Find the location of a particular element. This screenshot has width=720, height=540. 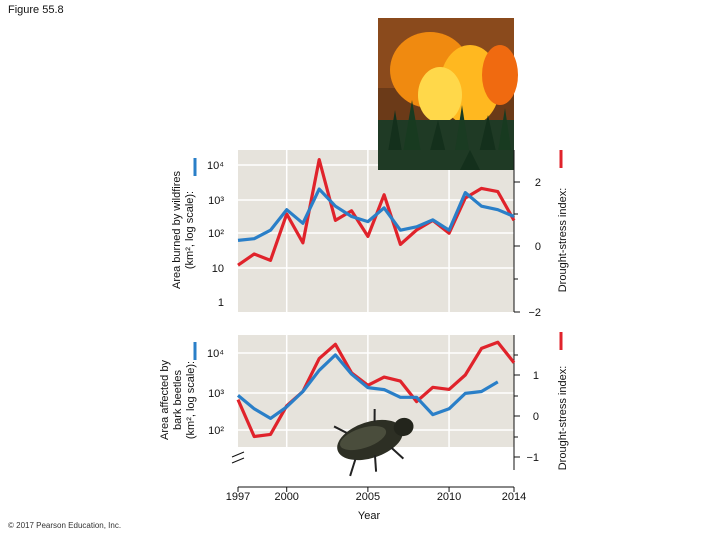

top-left-axis-title-line-1: Area burned by wildfires is located at coordinates (177, 230).